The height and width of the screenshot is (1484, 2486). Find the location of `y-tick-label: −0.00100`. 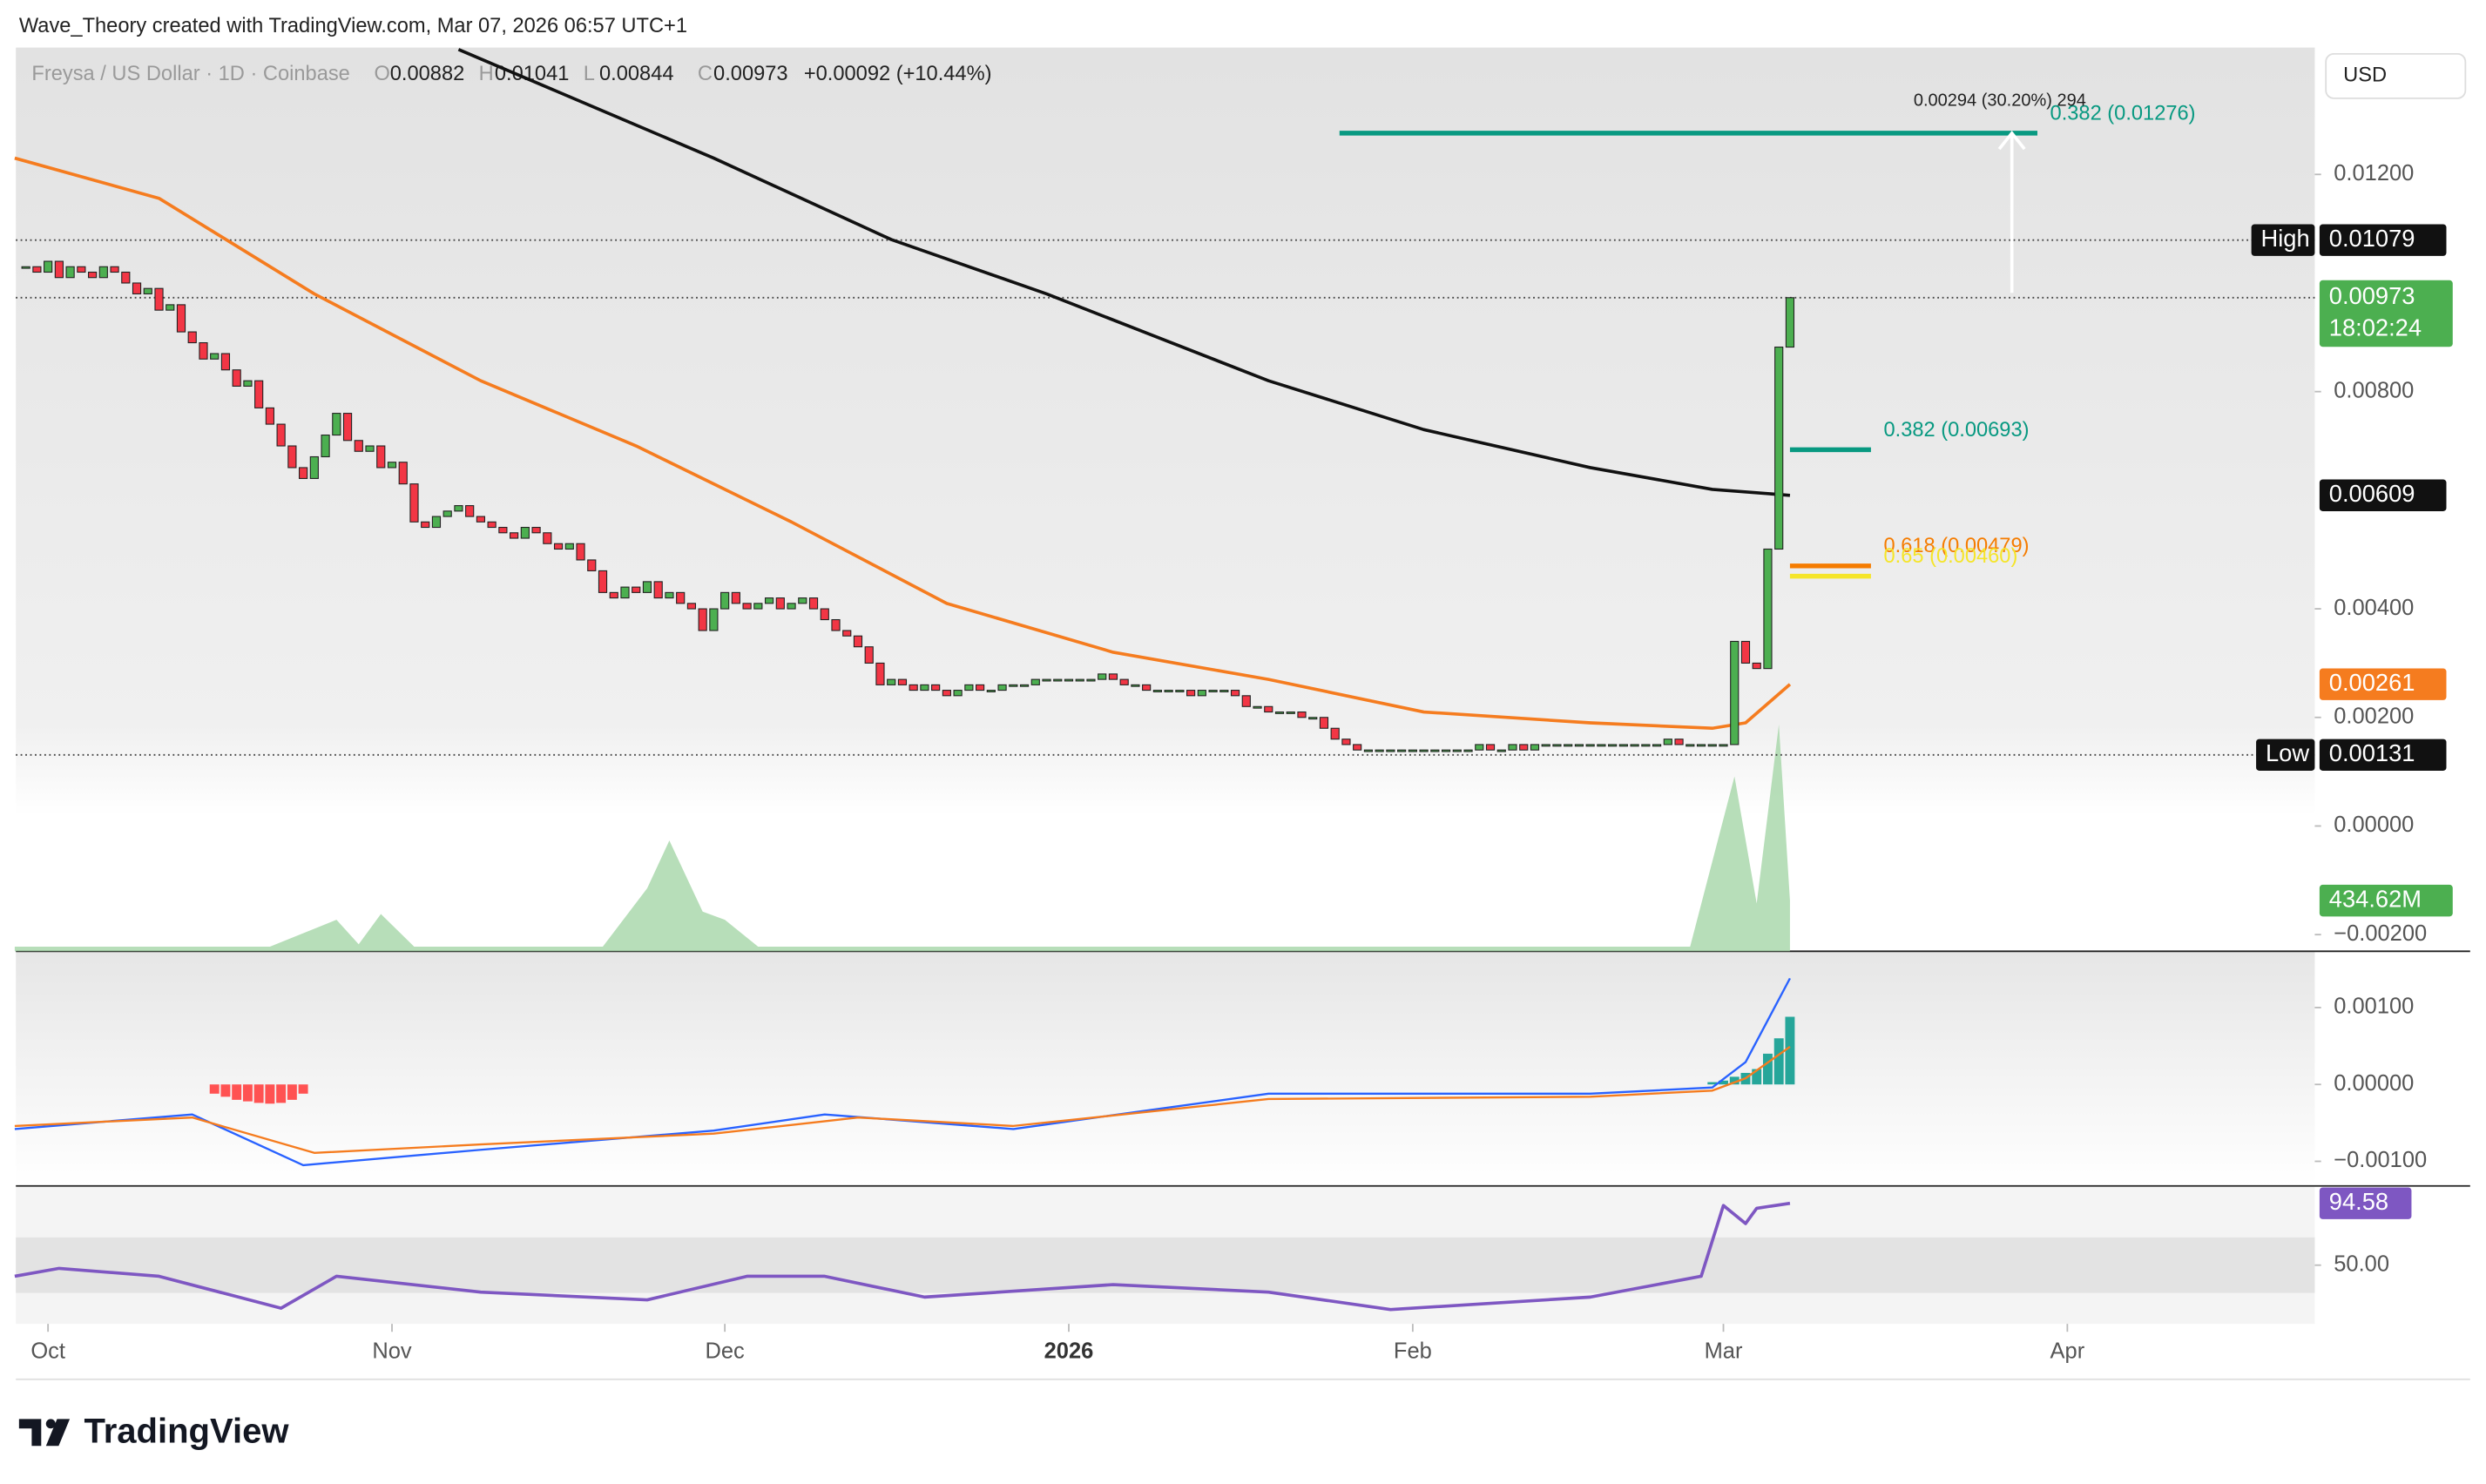

y-tick-label: −0.00100 is located at coordinates (2380, 1160).